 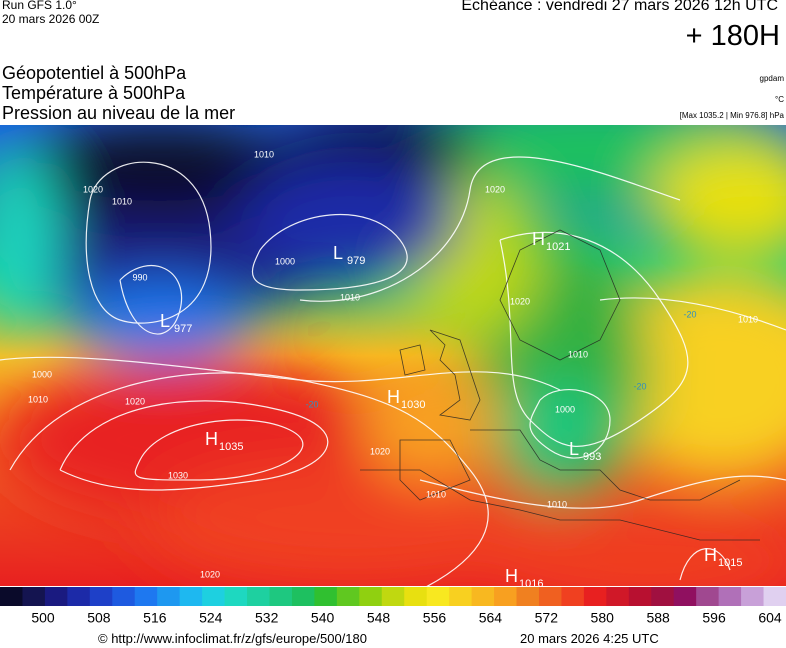 I want to click on center-value: 1015, so click(x=730, y=563).